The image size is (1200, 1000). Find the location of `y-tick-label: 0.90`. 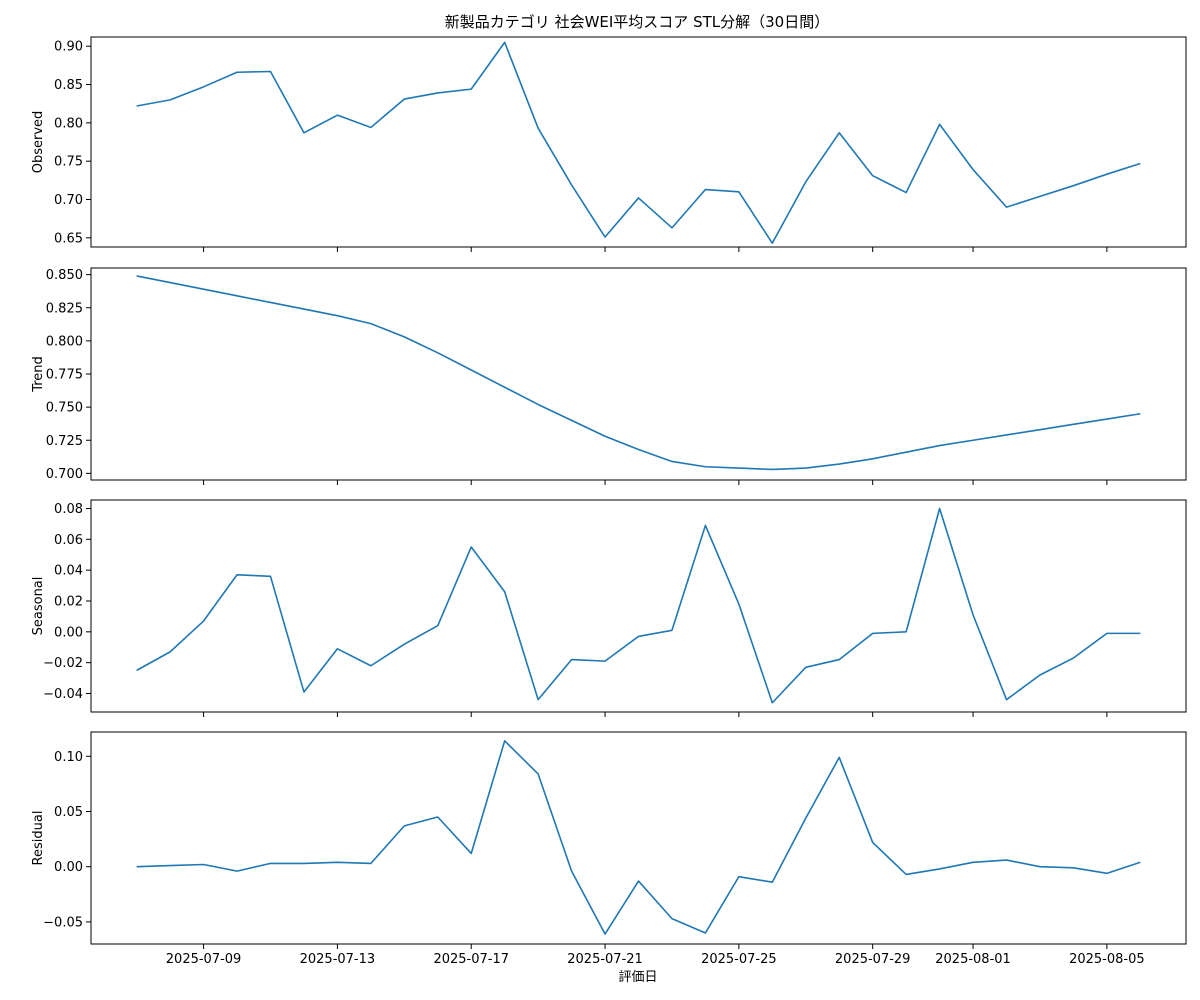

y-tick-label: 0.90 is located at coordinates (68, 47).